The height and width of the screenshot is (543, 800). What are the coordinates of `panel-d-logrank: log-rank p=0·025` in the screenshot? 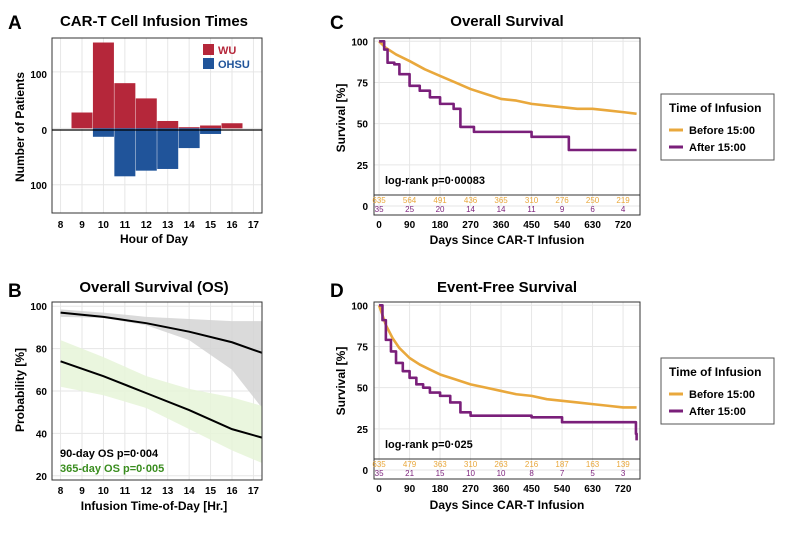 It's located at (429, 445).